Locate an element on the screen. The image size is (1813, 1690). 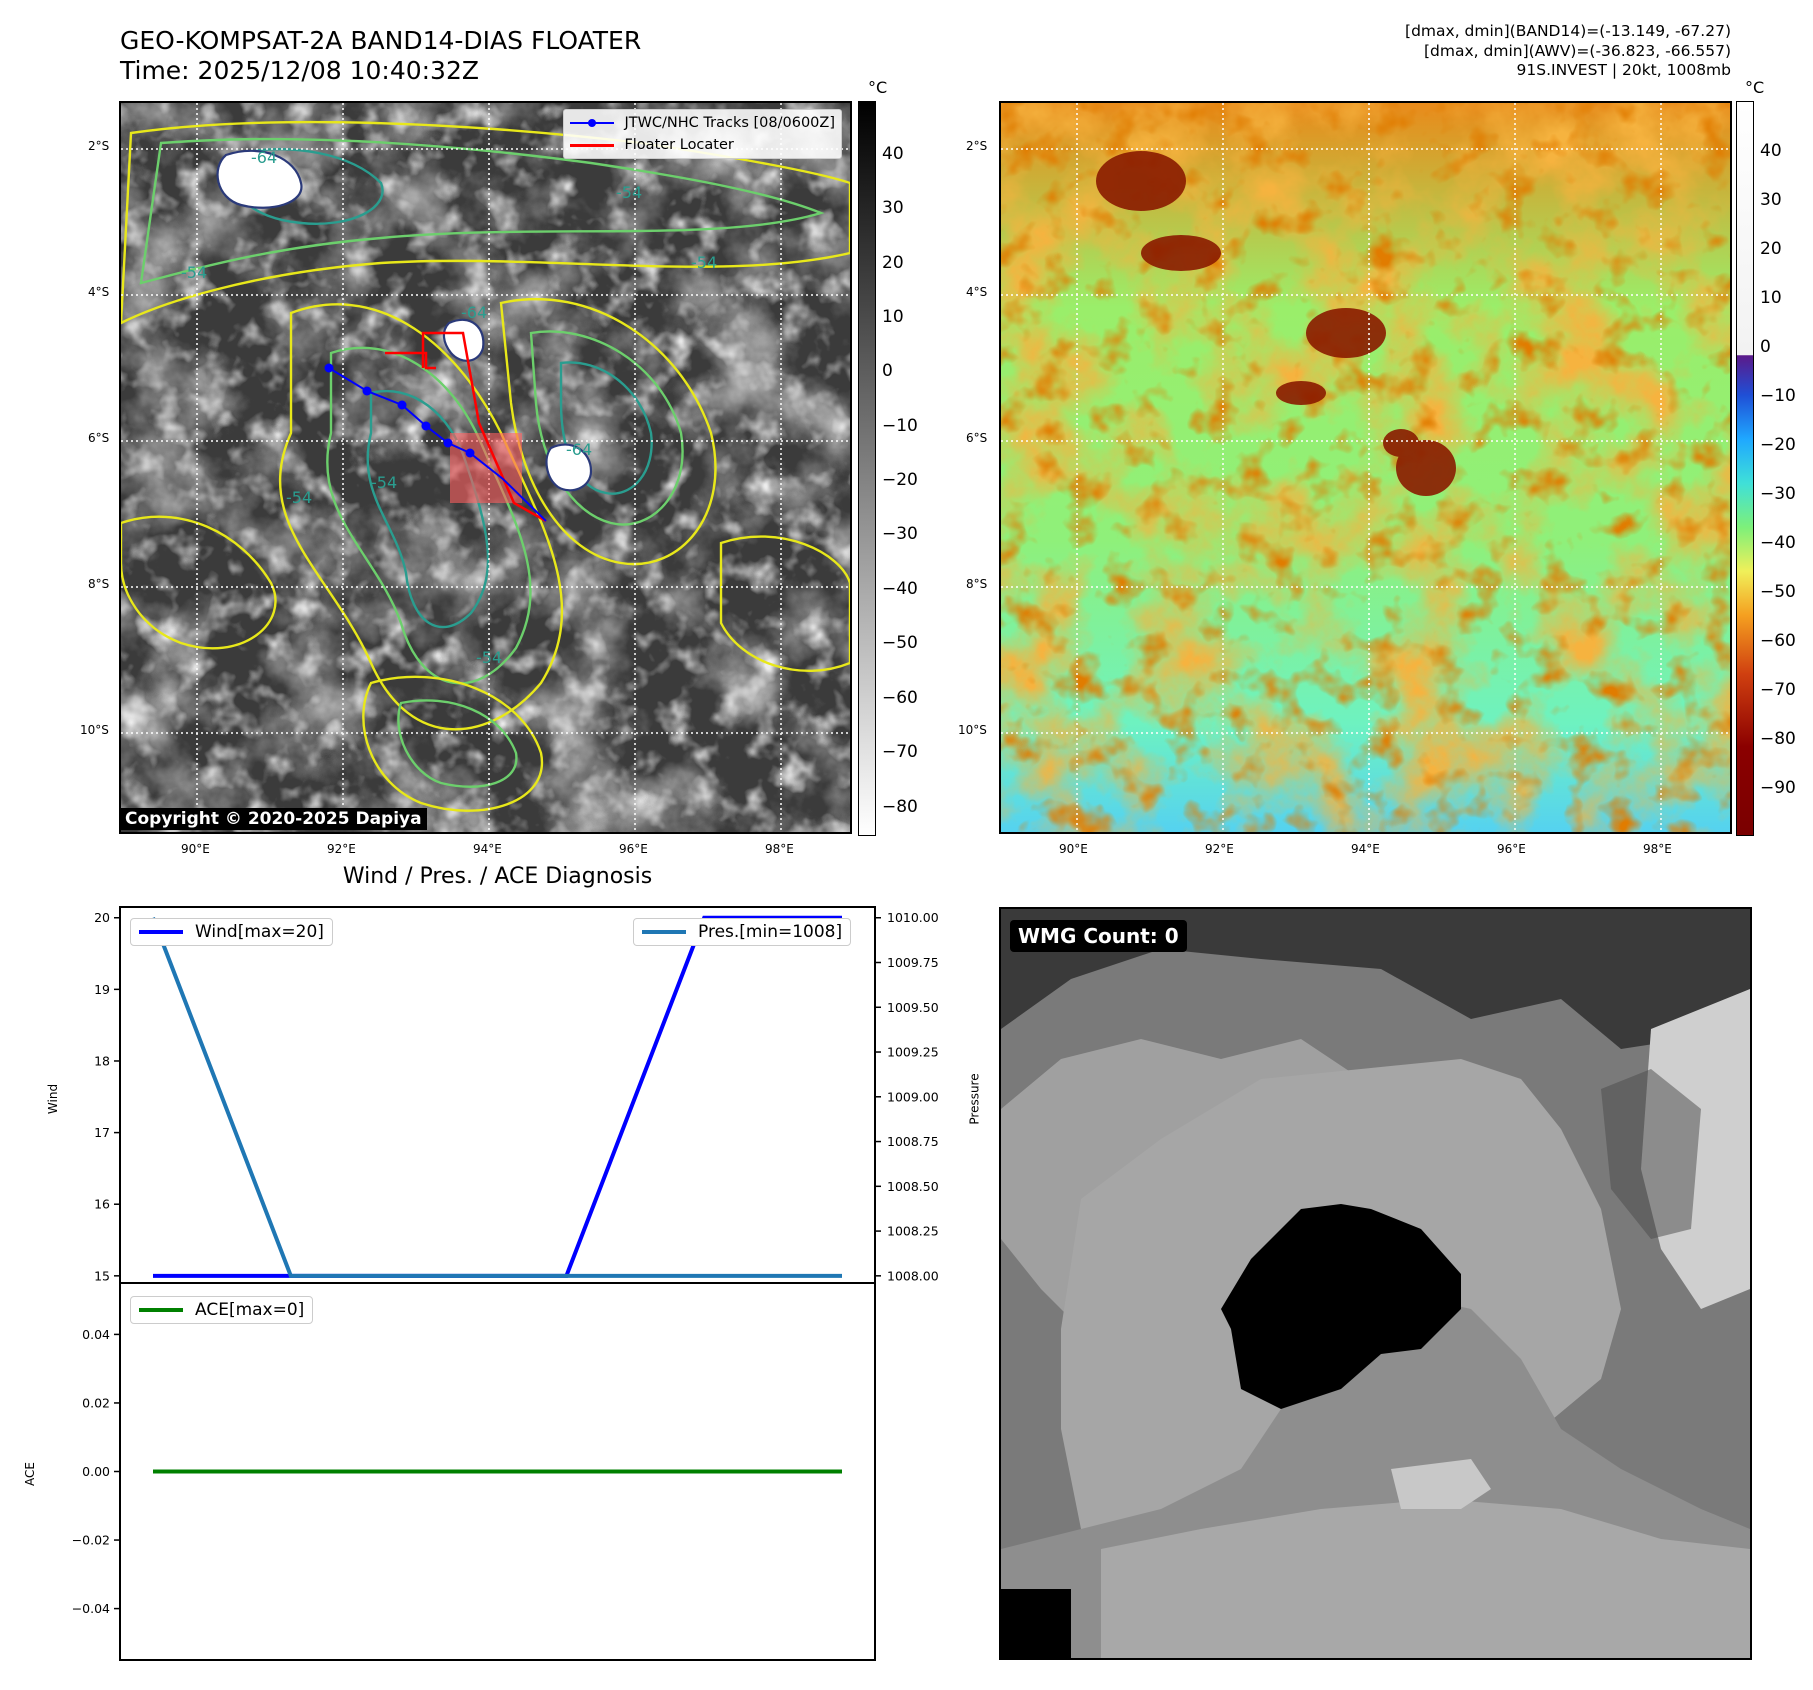
pressure-legend-label: Pres.[min=1008] is located at coordinates (770, 932).